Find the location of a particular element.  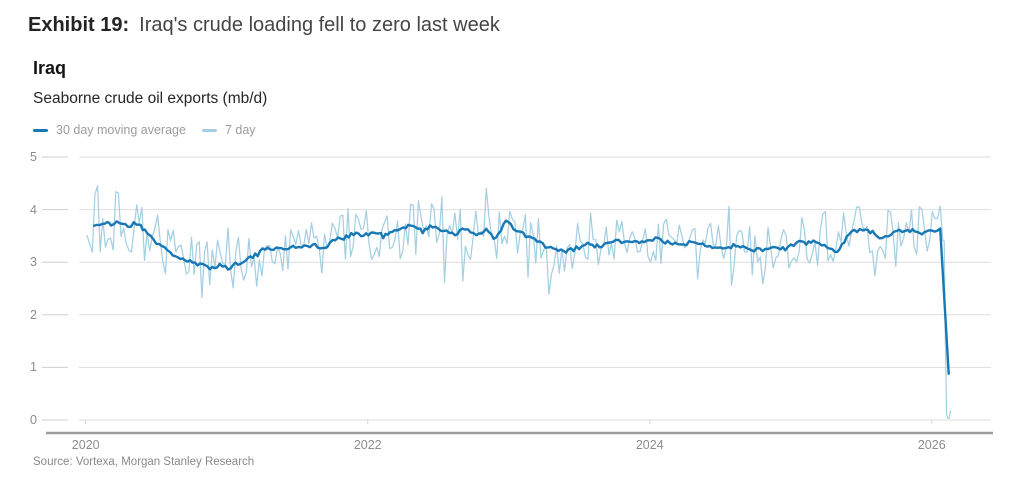

y-axis-label-1: 1 is located at coordinates (33, 367).